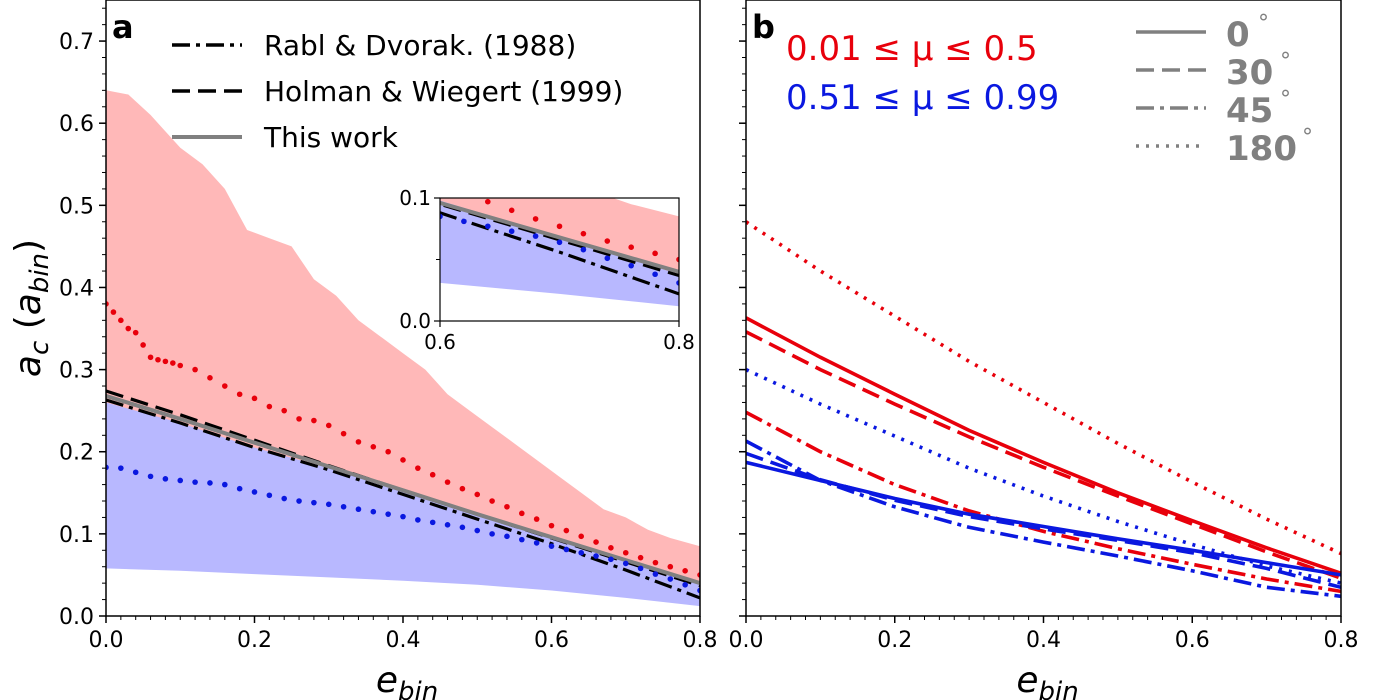 This screenshot has height=700, width=1387. What do you see at coordinates (763, 27) in the screenshot?
I see `panel-label-b: b` at bounding box center [763, 27].